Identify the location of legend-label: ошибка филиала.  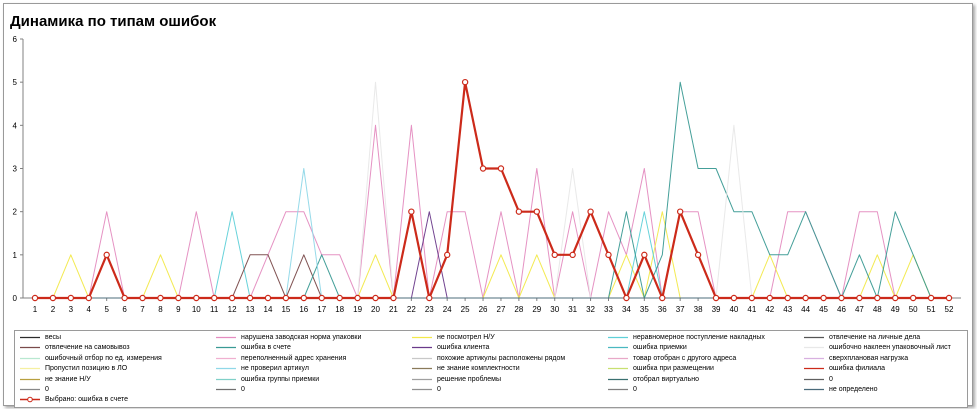
(857, 369).